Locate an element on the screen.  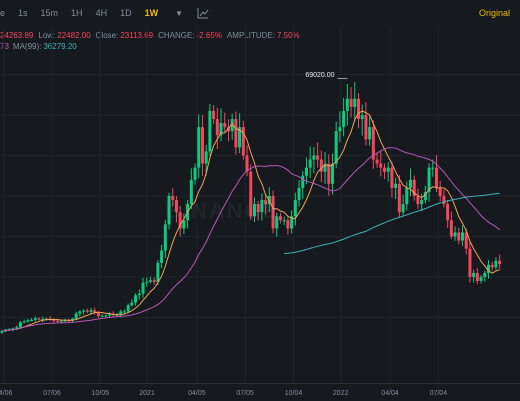
ma-long-line is located at coordinates (392, 223).